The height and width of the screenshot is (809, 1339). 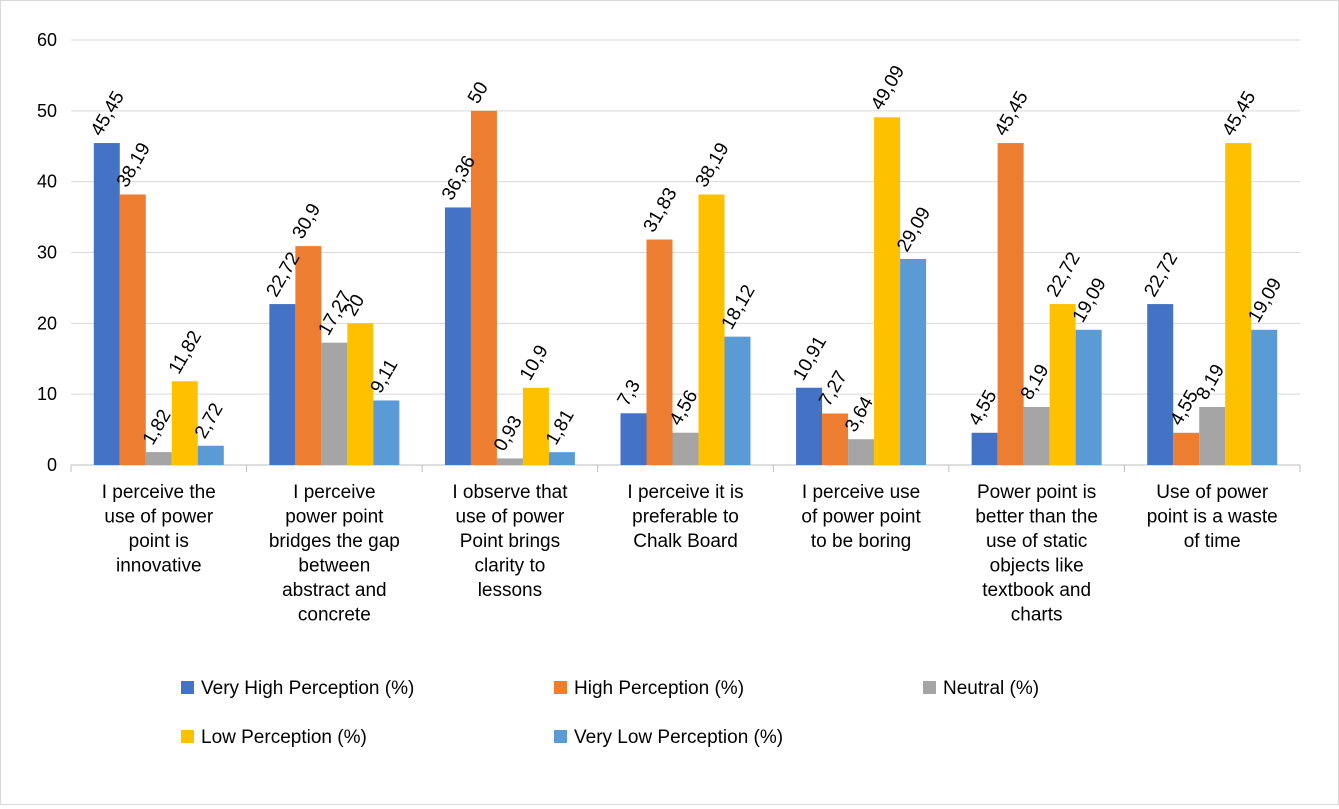 What do you see at coordinates (859, 414) in the screenshot?
I see `data-label: 3,64` at bounding box center [859, 414].